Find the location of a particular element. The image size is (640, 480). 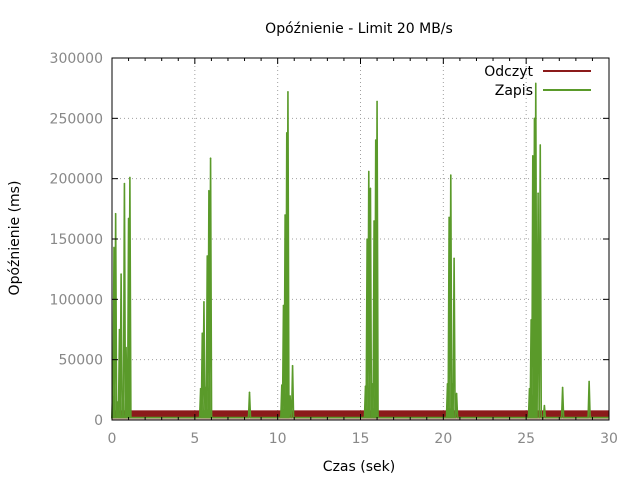

x-tick-label: 5 is located at coordinates (194, 439).